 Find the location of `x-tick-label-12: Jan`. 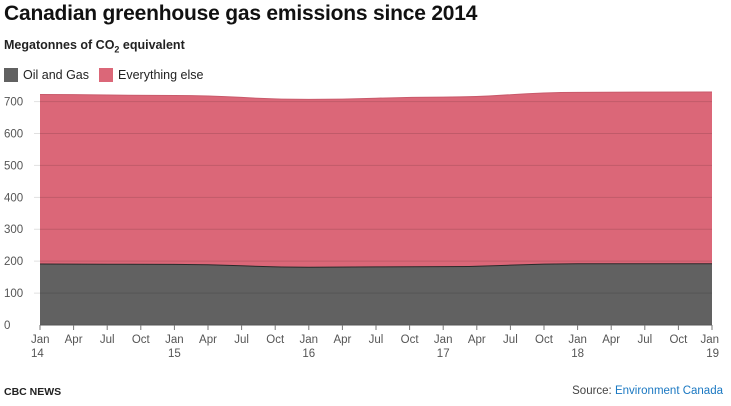

x-tick-label-12: Jan is located at coordinates (443, 340).